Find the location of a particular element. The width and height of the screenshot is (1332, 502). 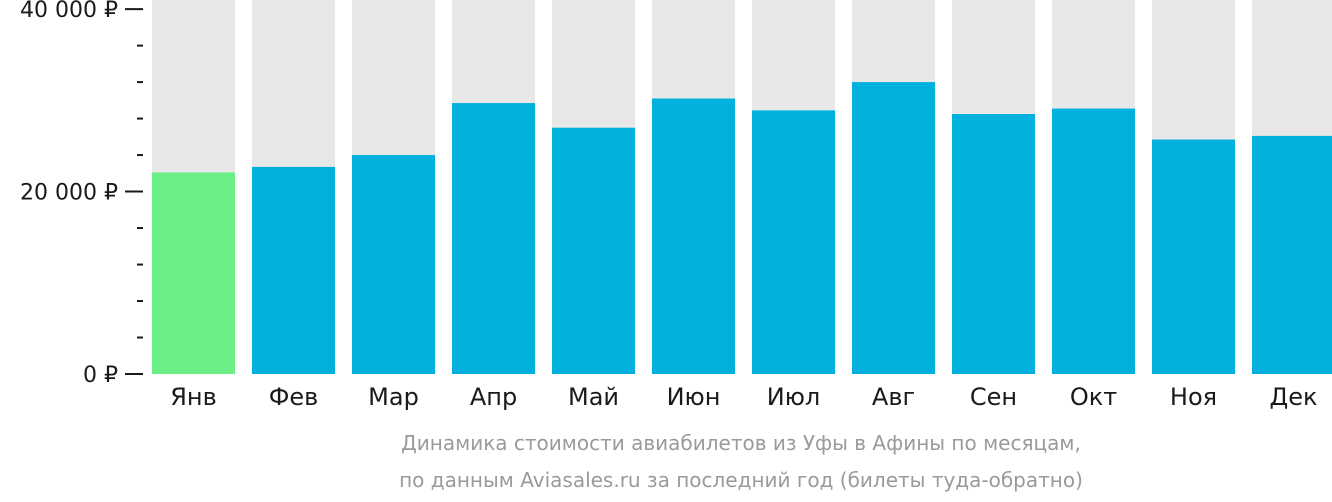

category-label-9: Сен is located at coordinates (993, 397).